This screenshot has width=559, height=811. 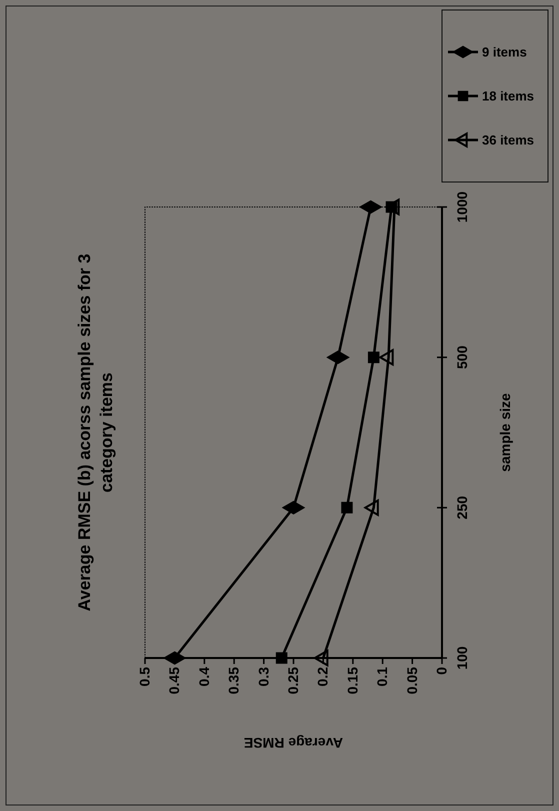 What do you see at coordinates (508, 96) in the screenshot?
I see `legend-label: 18 items` at bounding box center [508, 96].